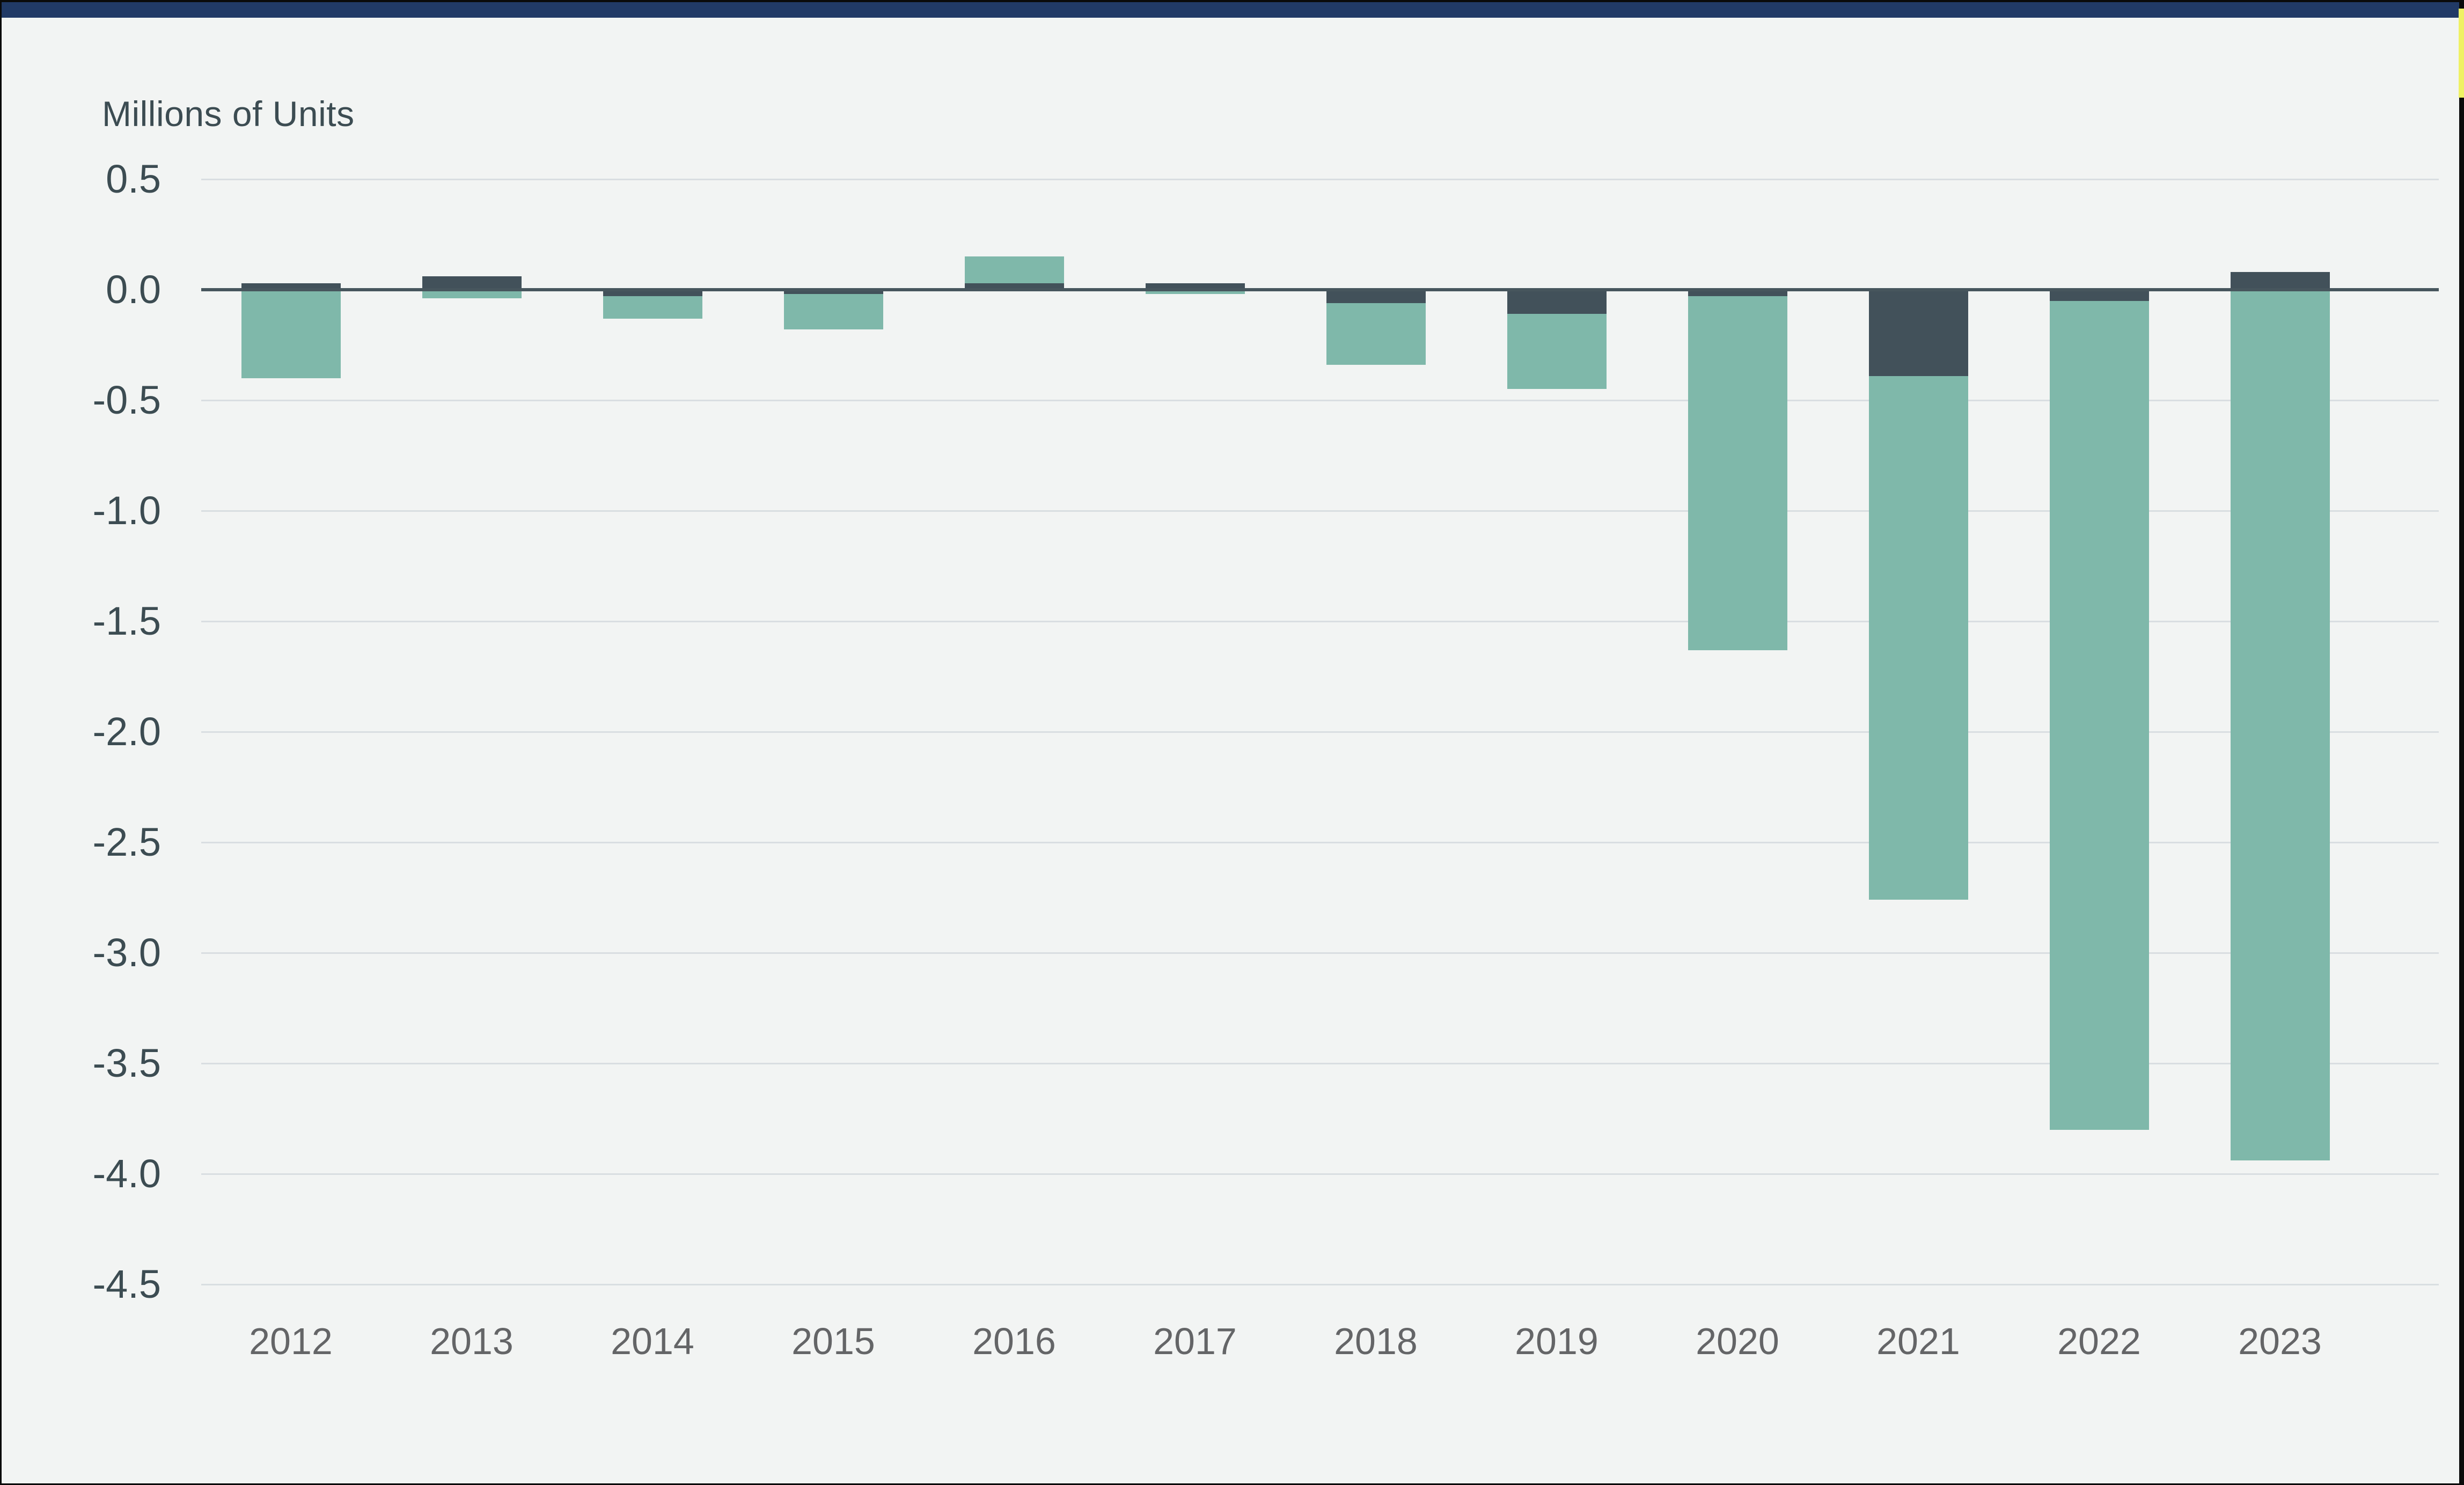 This screenshot has height=1485, width=2464. Describe the element at coordinates (133, 179) in the screenshot. I see `y-axis-tick-label: 0.5` at that location.